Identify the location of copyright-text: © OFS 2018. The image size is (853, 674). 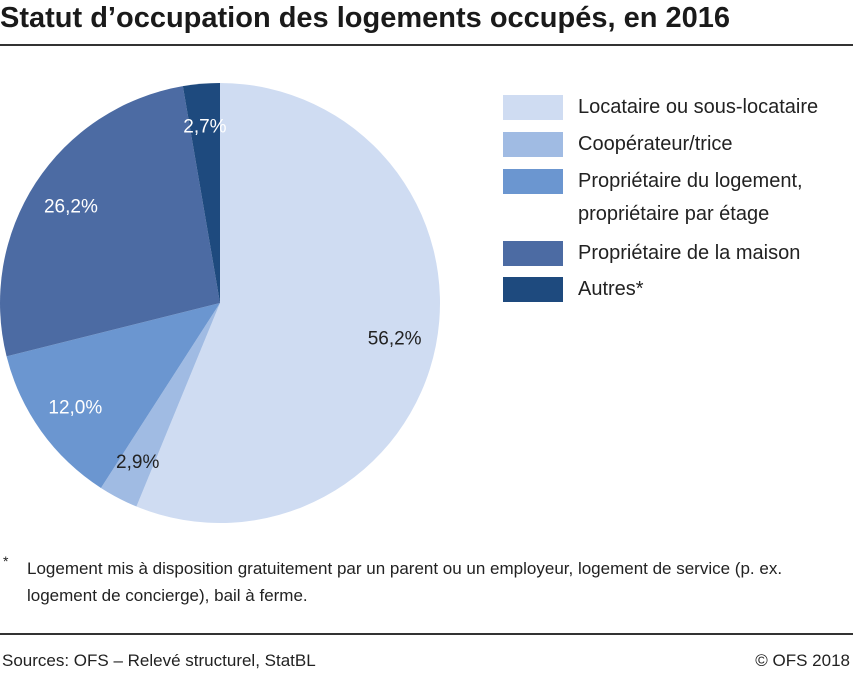
(802, 660).